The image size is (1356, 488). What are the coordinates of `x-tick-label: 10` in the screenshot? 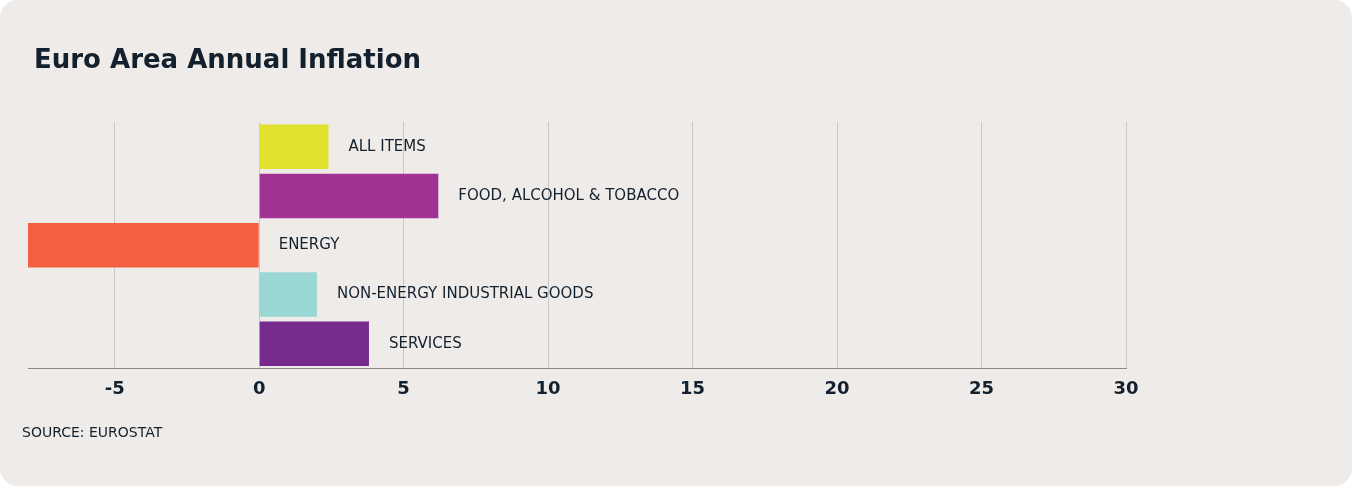 It's located at (548, 387).